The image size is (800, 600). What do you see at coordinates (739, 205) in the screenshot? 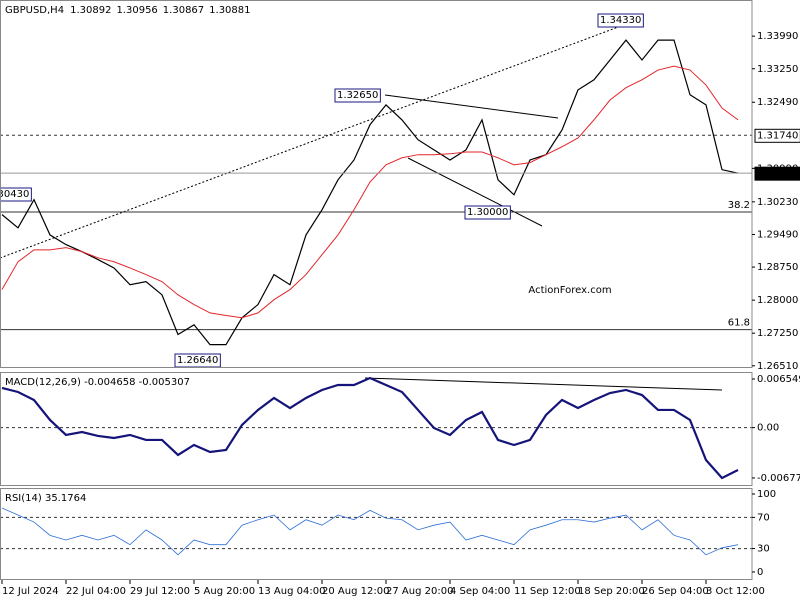
I see `fib-label: 38.2` at bounding box center [739, 205].